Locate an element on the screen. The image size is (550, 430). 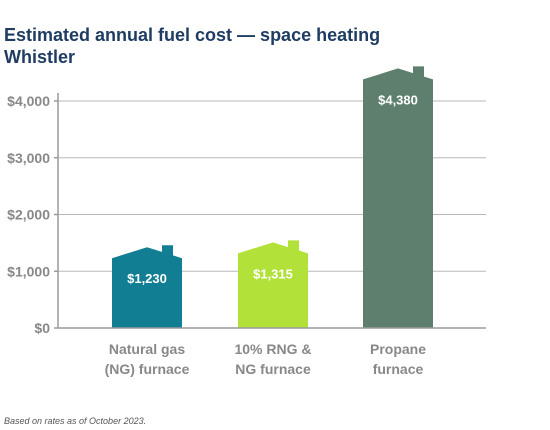
x-category-label: NG furnace is located at coordinates (273, 369).